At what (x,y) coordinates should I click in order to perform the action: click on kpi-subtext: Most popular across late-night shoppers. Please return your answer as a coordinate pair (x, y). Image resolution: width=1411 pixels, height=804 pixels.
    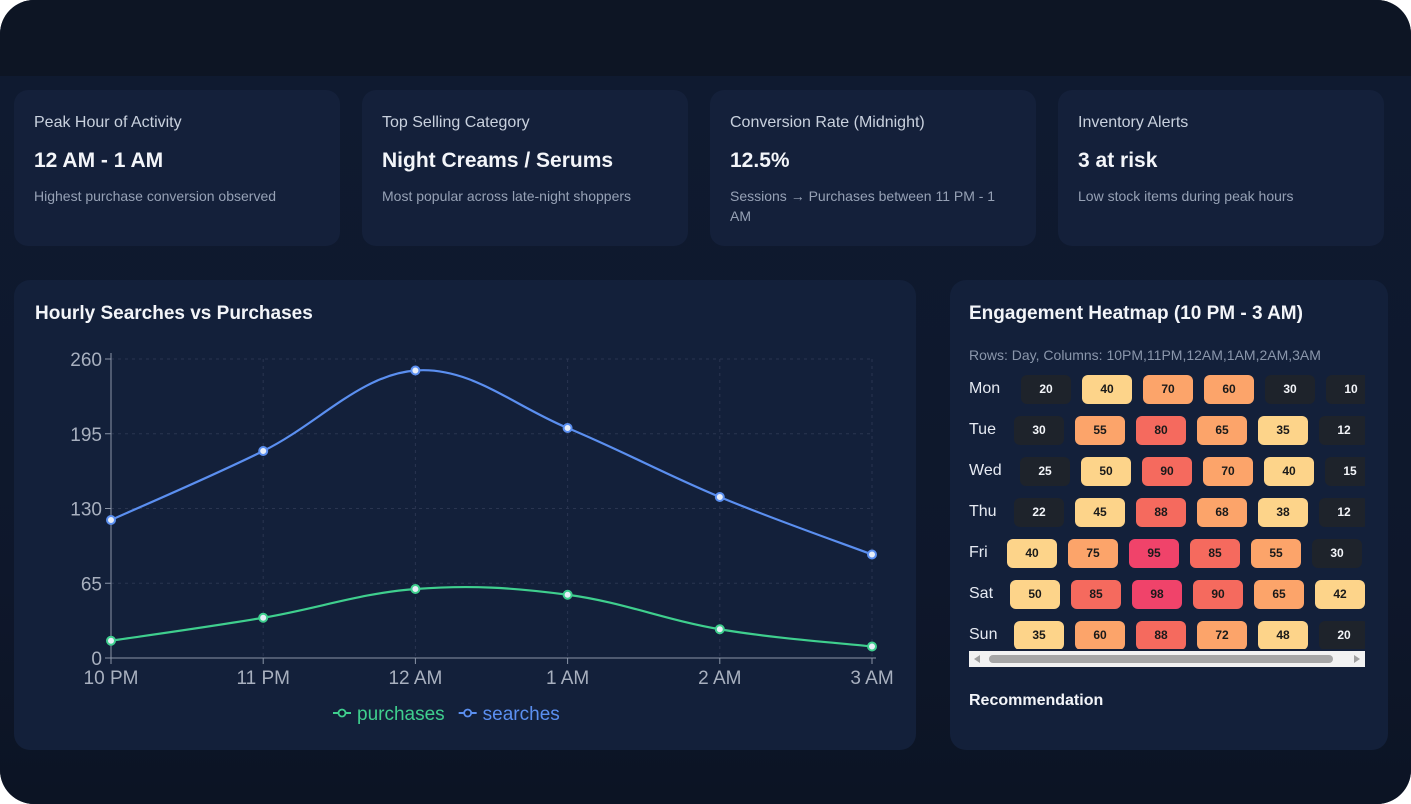
    Looking at the image, I should click on (507, 196).